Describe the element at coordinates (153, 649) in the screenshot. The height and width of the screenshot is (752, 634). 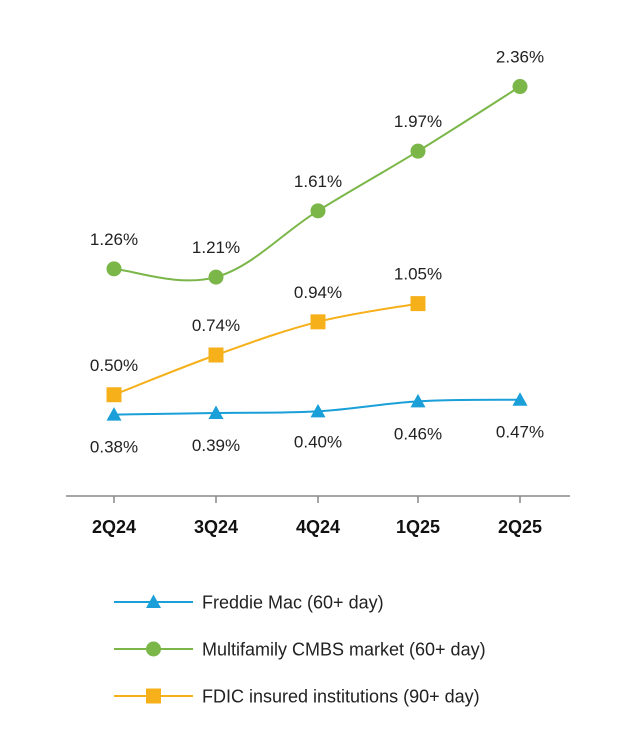
I see `legend-marker-circle` at that location.